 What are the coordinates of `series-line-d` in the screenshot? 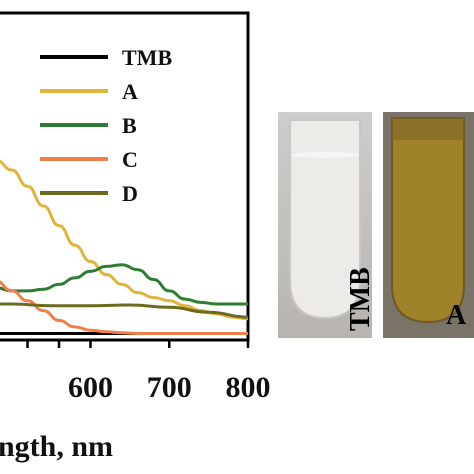 It's located at (124, 310).